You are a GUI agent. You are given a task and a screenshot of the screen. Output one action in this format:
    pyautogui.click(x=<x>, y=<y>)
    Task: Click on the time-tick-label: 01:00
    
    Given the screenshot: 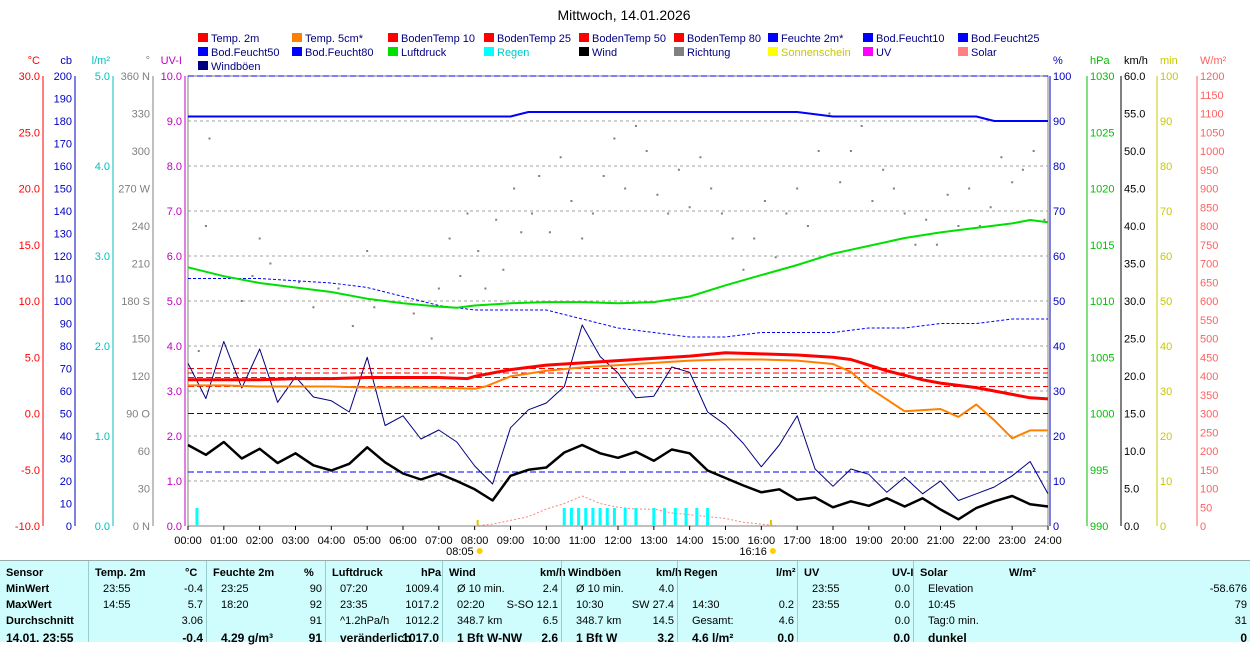 What is the action you would take?
    pyautogui.click(x=224, y=541)
    